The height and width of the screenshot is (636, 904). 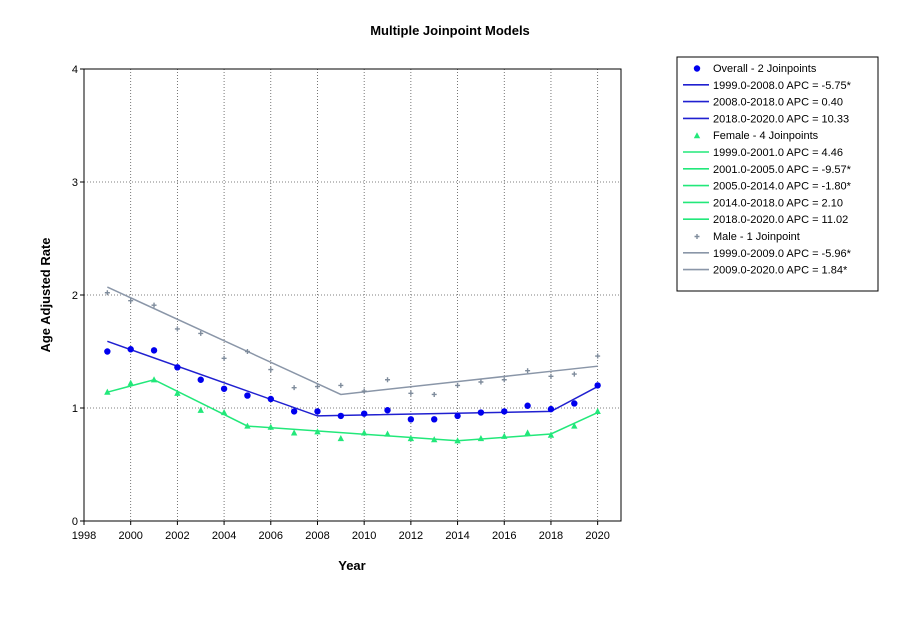 I want to click on y-tick-label: 2, so click(x=75, y=296).